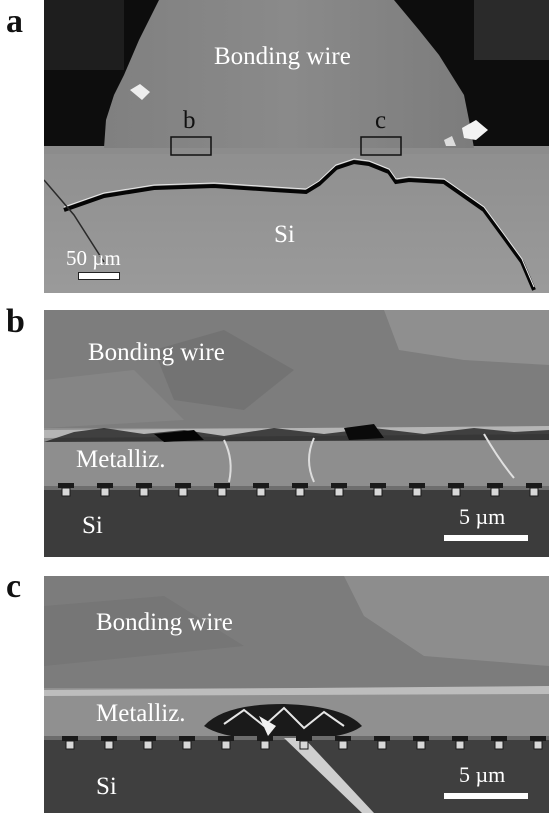 The width and height of the screenshot is (549, 815). Describe the element at coordinates (93, 258) in the screenshot. I see `scale-text-a: 50 µm` at that location.